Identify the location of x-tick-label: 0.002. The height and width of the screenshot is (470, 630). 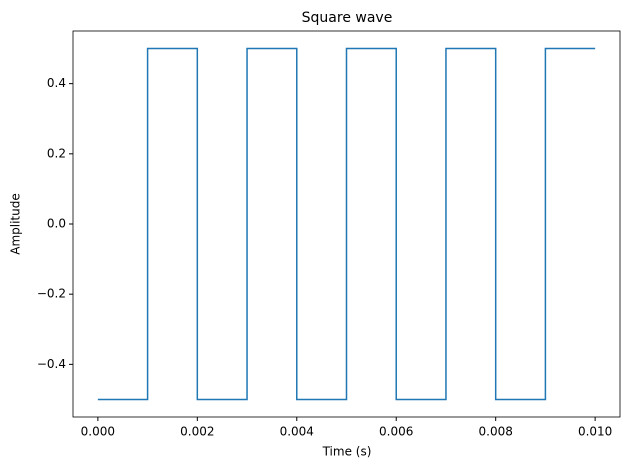
(197, 432).